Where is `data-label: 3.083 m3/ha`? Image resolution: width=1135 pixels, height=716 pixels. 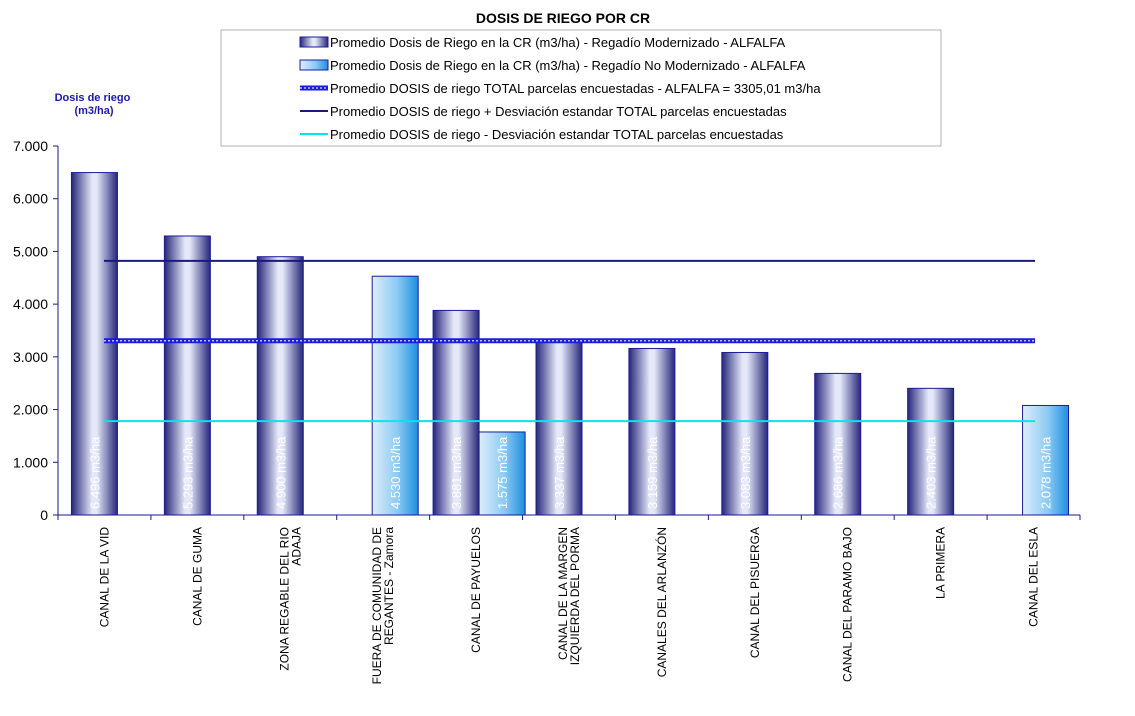 data-label: 3.083 m3/ha is located at coordinates (745, 472).